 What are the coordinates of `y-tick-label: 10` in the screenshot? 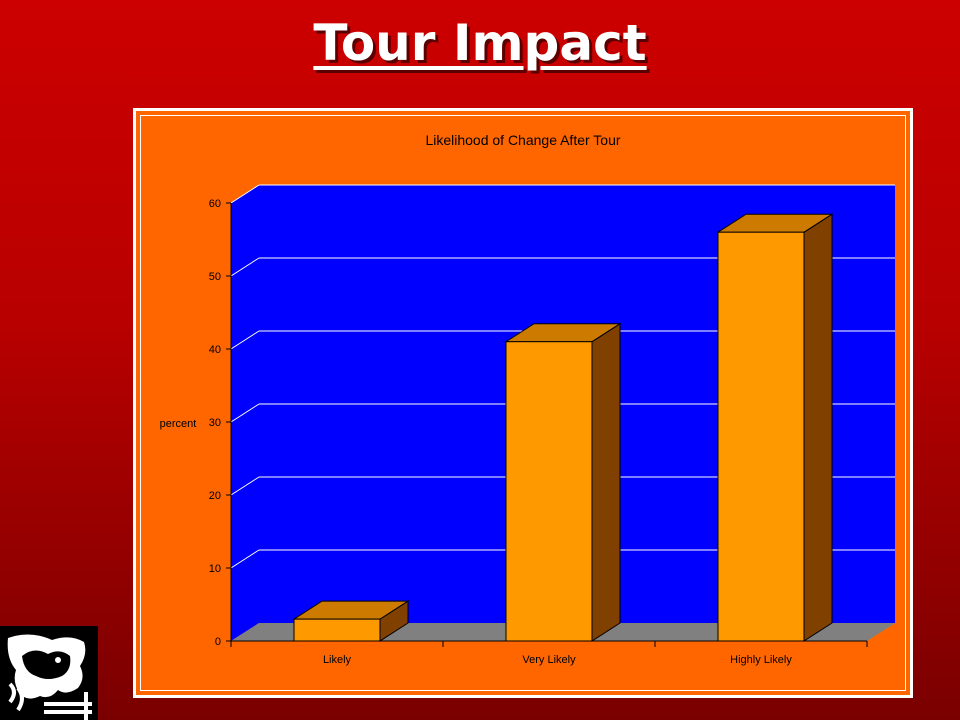 It's located at (215, 569).